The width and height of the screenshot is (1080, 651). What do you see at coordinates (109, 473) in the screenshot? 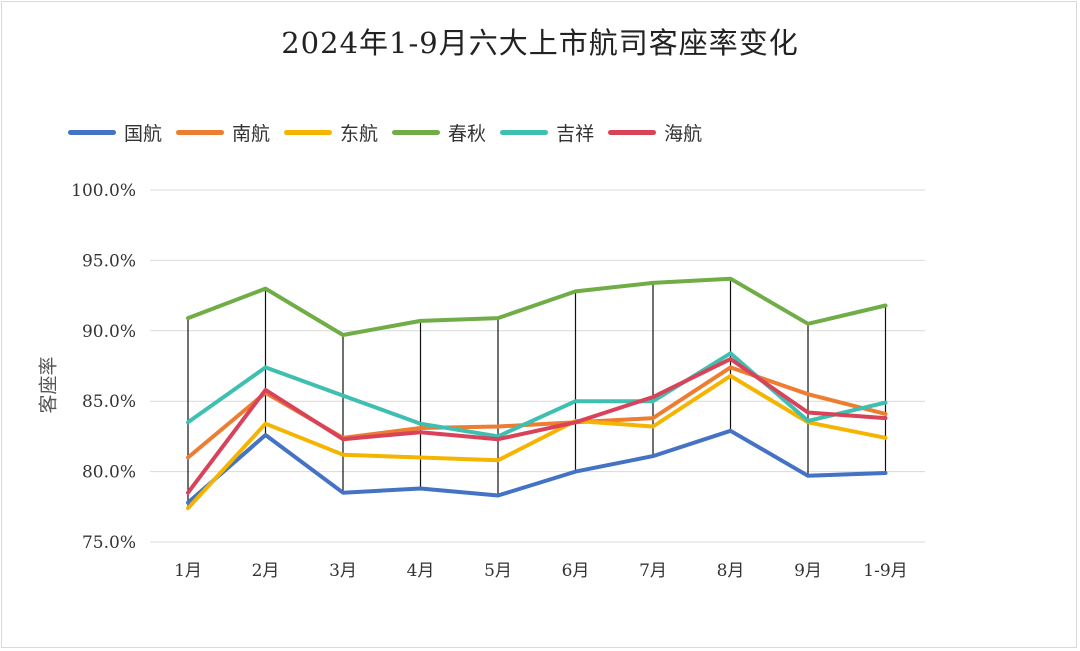
I see `y-tick-label: 80.0%` at bounding box center [109, 473].